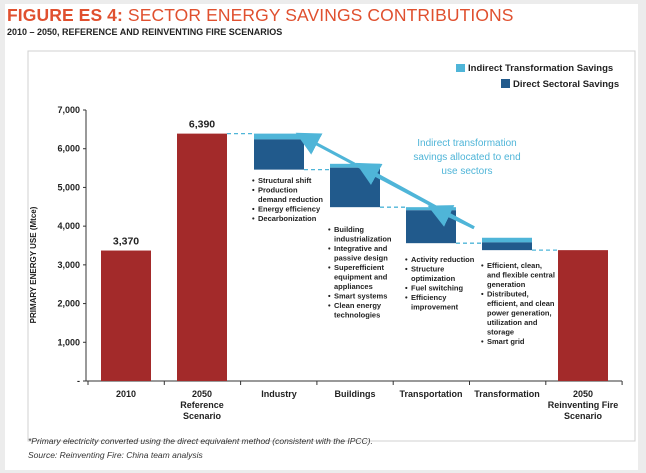 This screenshot has width=646, height=473. Describe the element at coordinates (467, 143) in the screenshot. I see `callout-line: Indirect transformation` at that location.